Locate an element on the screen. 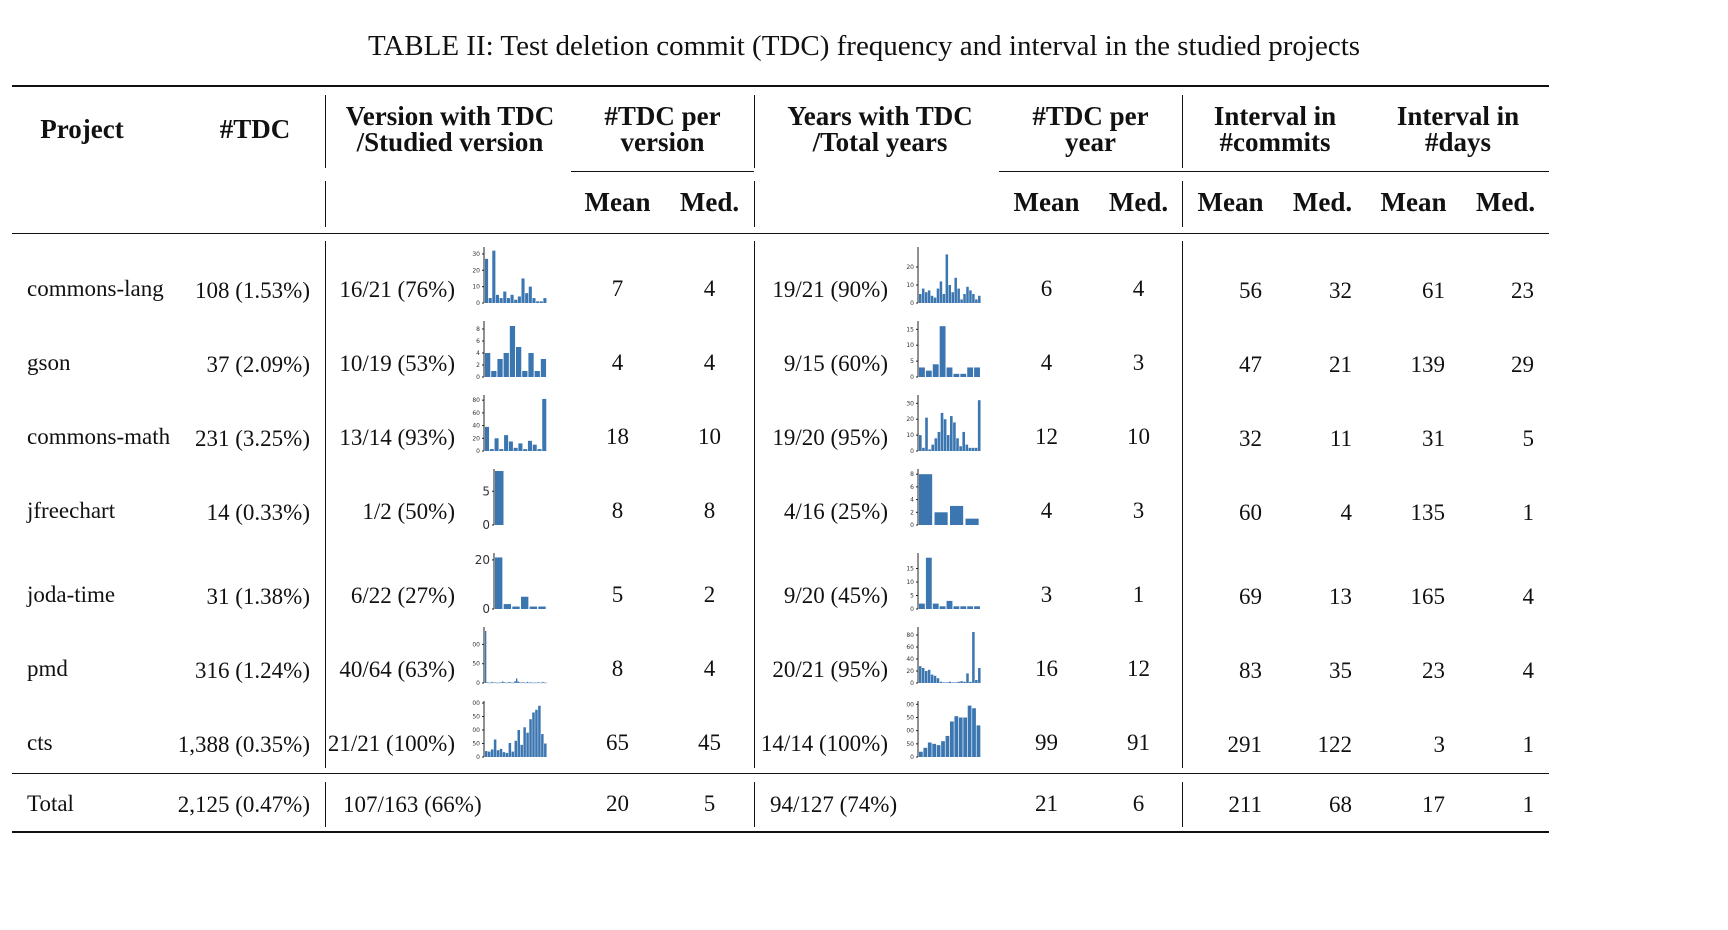 This screenshot has height=930, width=1728. sparkline-commons-lang-version: 0 10 20 30 is located at coordinates (509, 277).